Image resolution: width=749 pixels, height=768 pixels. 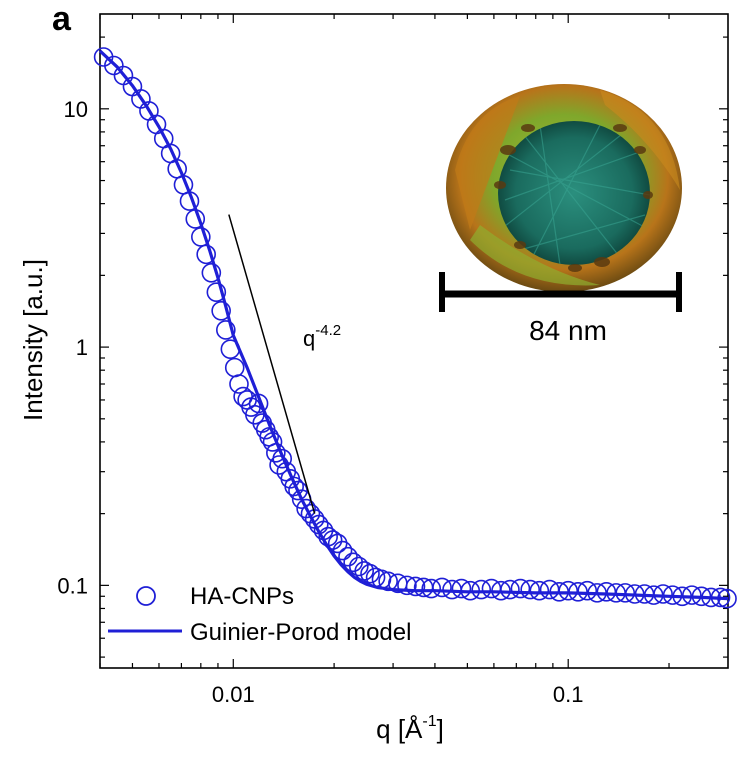 What do you see at coordinates (72, 585) in the screenshot?
I see `y-tick-label: 0.1` at bounding box center [72, 585].